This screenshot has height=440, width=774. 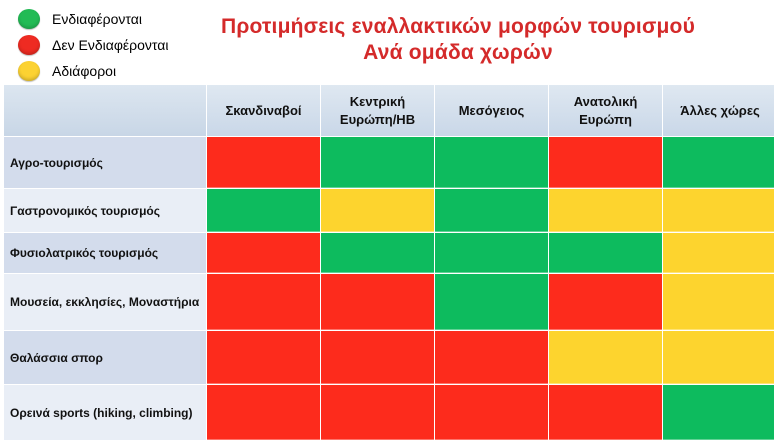 What do you see at coordinates (105, 253) in the screenshot?
I see `row-label: Φυσιολατρικός τουρισμός` at bounding box center [105, 253].